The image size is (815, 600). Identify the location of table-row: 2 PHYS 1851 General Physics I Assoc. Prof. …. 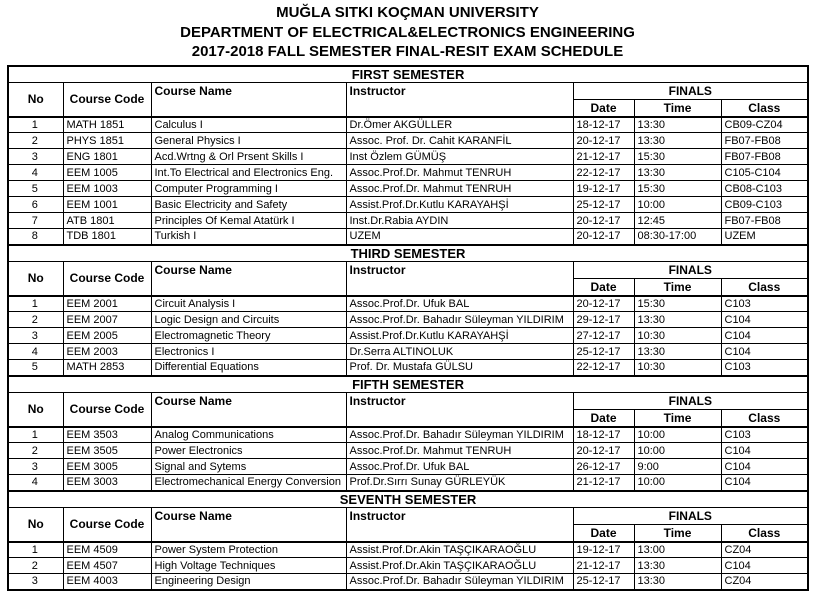
(408, 140).